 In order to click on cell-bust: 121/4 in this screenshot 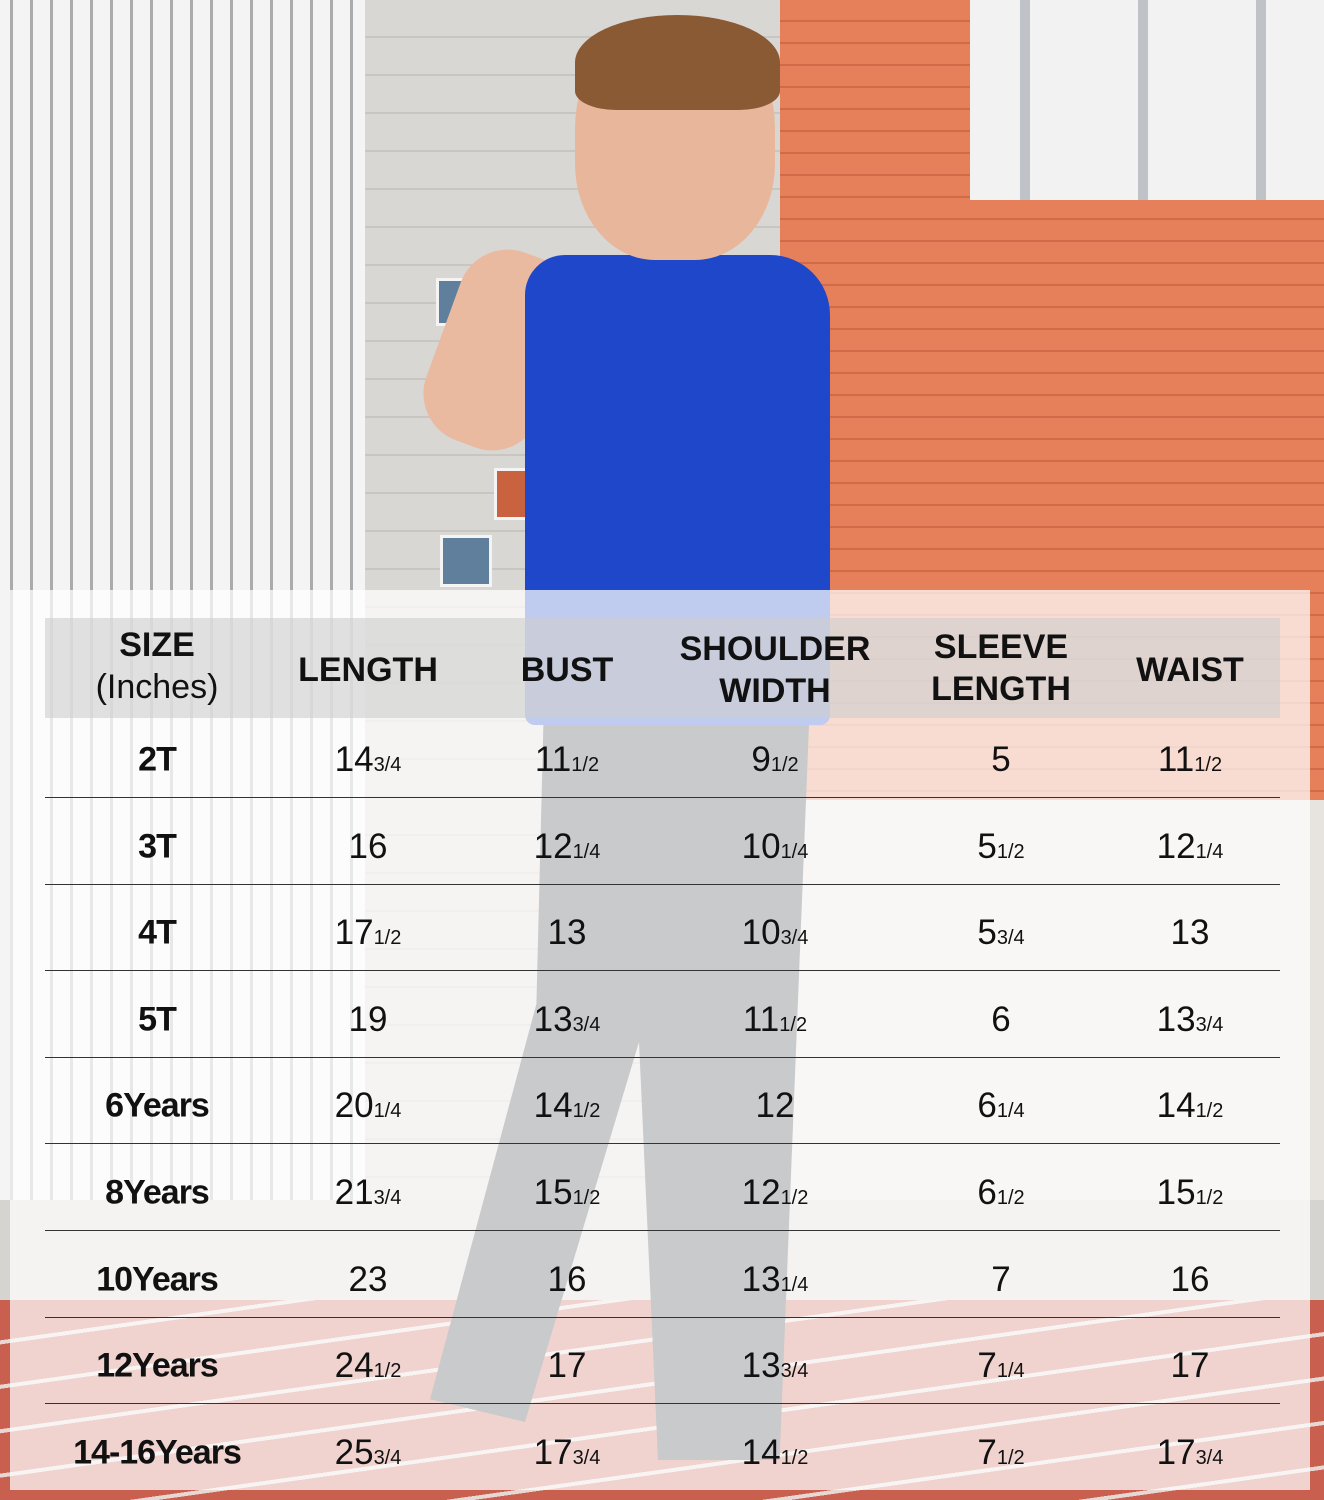, I will do `click(567, 847)`.